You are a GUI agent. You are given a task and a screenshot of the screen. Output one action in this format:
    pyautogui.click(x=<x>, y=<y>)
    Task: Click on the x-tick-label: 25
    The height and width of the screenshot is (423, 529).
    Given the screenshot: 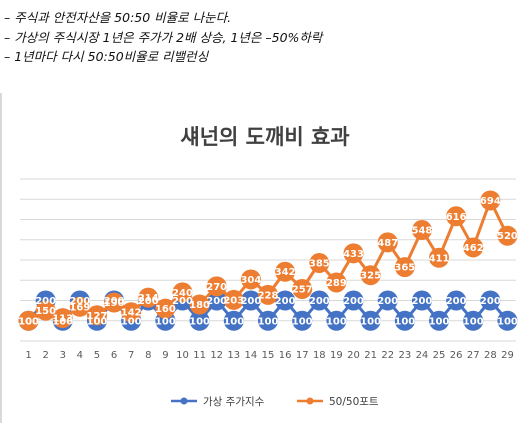 What is the action you would take?
    pyautogui.click(x=439, y=355)
    